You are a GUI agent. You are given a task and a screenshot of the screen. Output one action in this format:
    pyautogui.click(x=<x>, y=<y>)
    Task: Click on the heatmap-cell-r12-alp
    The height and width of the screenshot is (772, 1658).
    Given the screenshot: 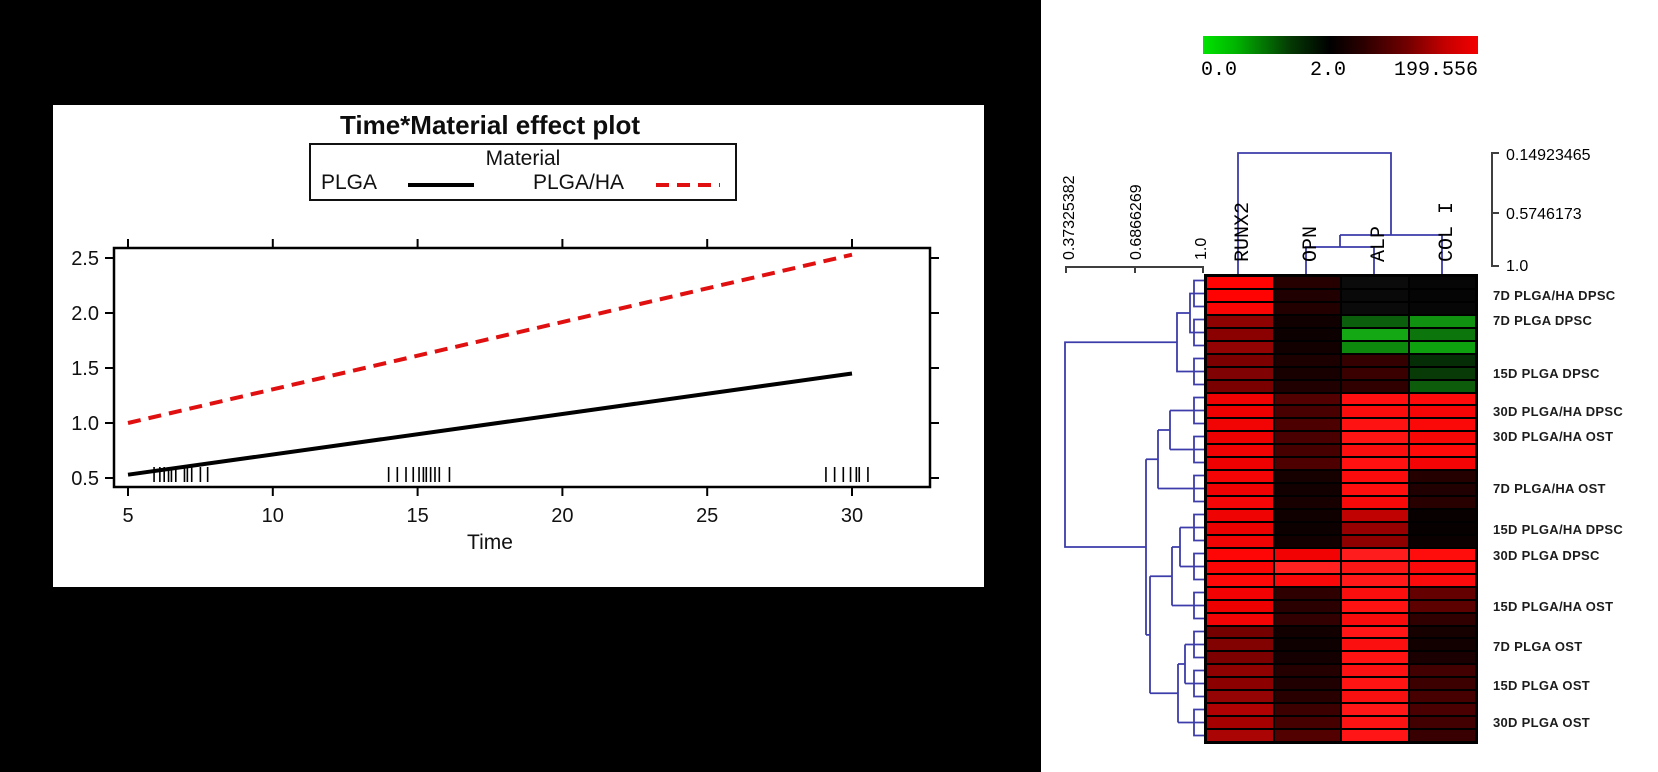 What is the action you would take?
    pyautogui.click(x=1375, y=425)
    